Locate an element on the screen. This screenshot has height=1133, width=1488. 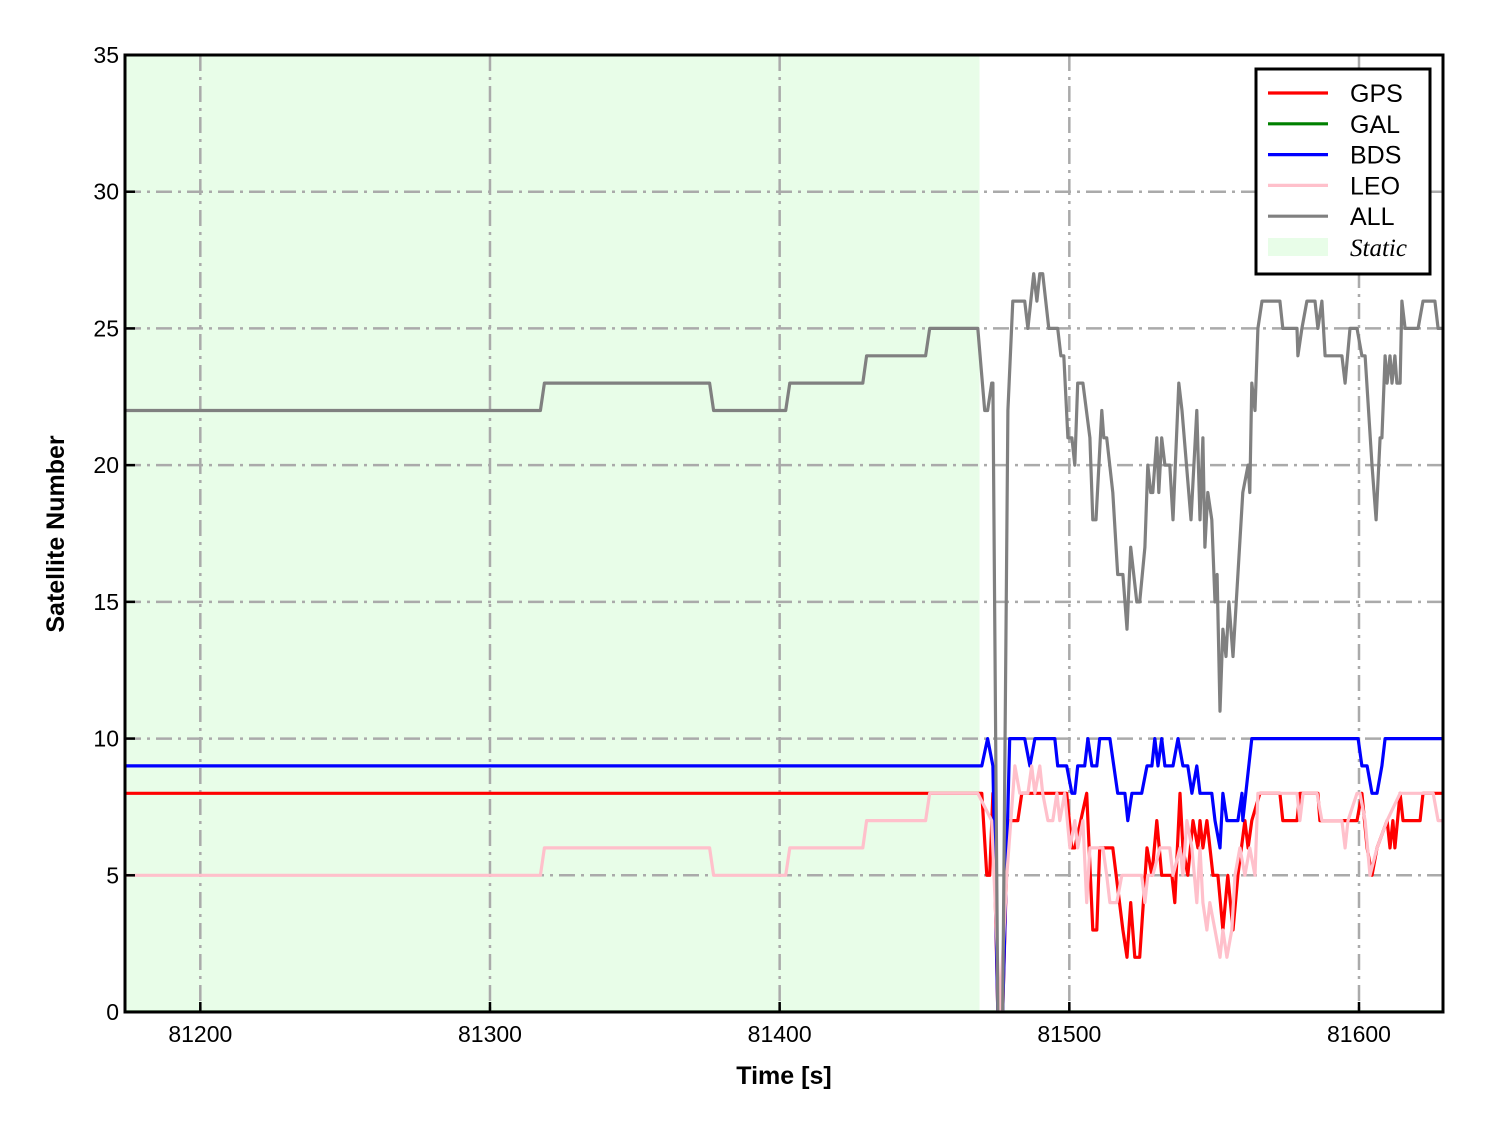
legend-label-gps: GPS is located at coordinates (1376, 94).